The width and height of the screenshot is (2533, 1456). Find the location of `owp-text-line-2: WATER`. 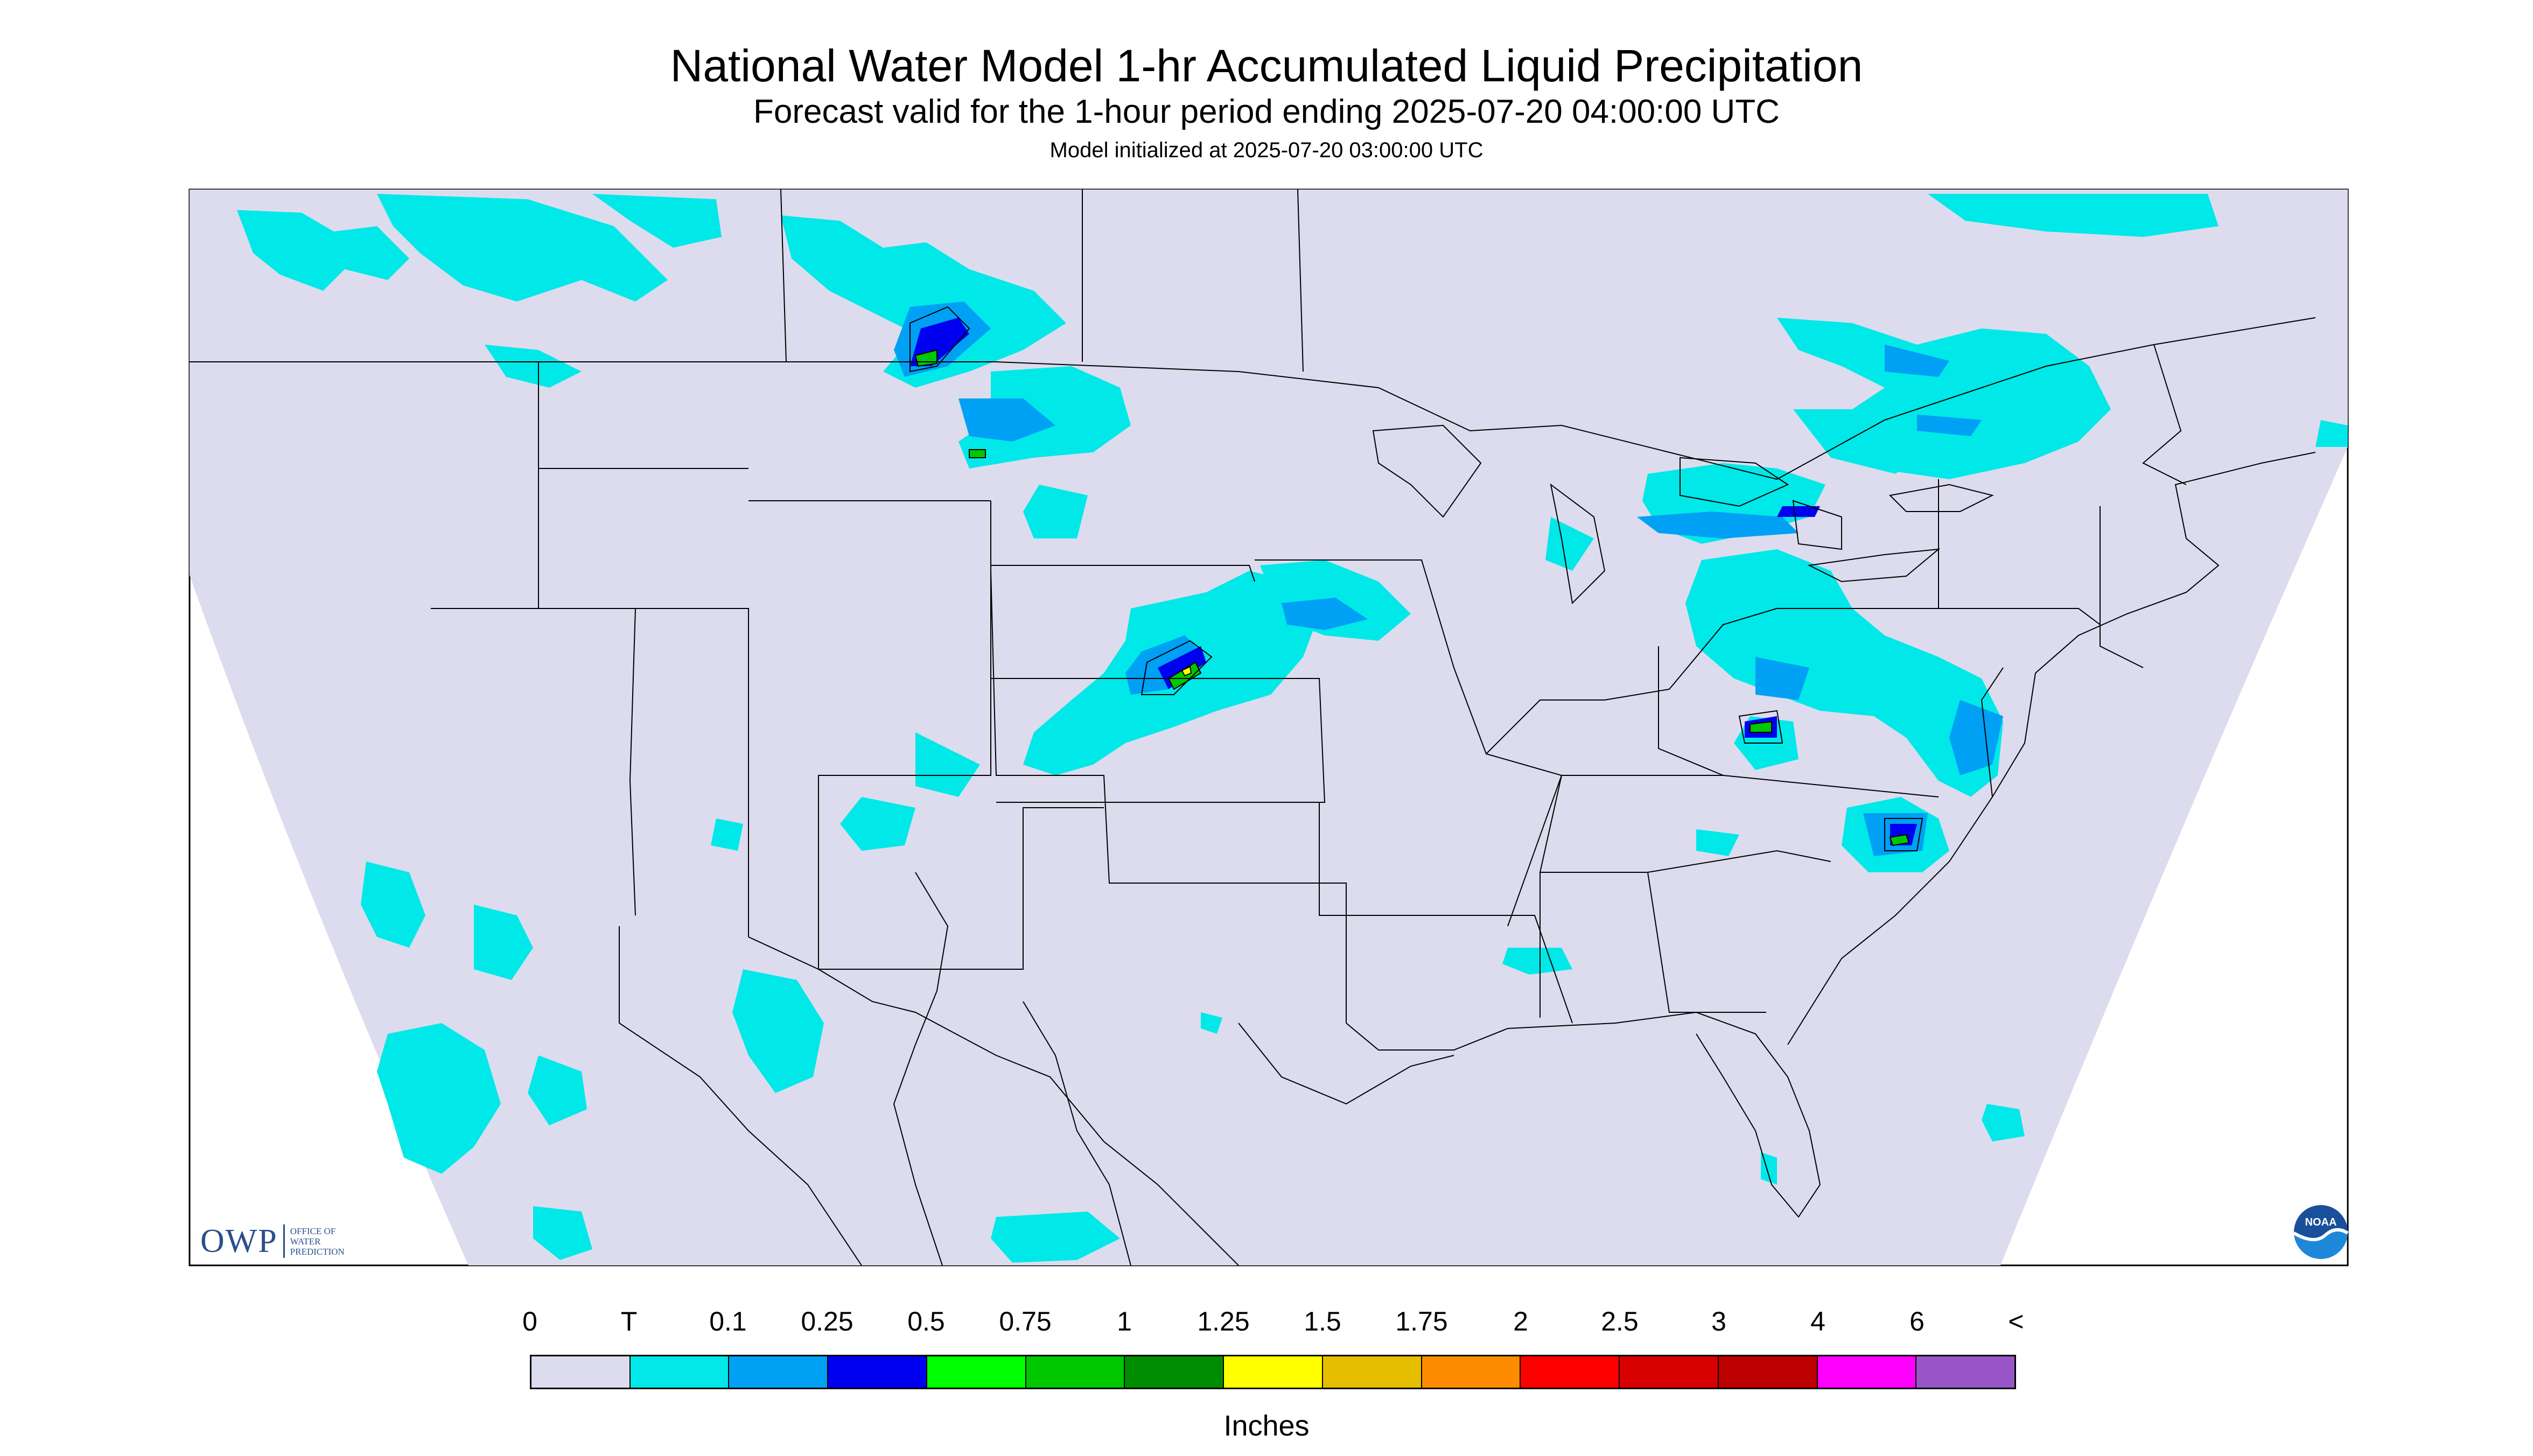

owp-text-line-2: WATER is located at coordinates (305, 1241).